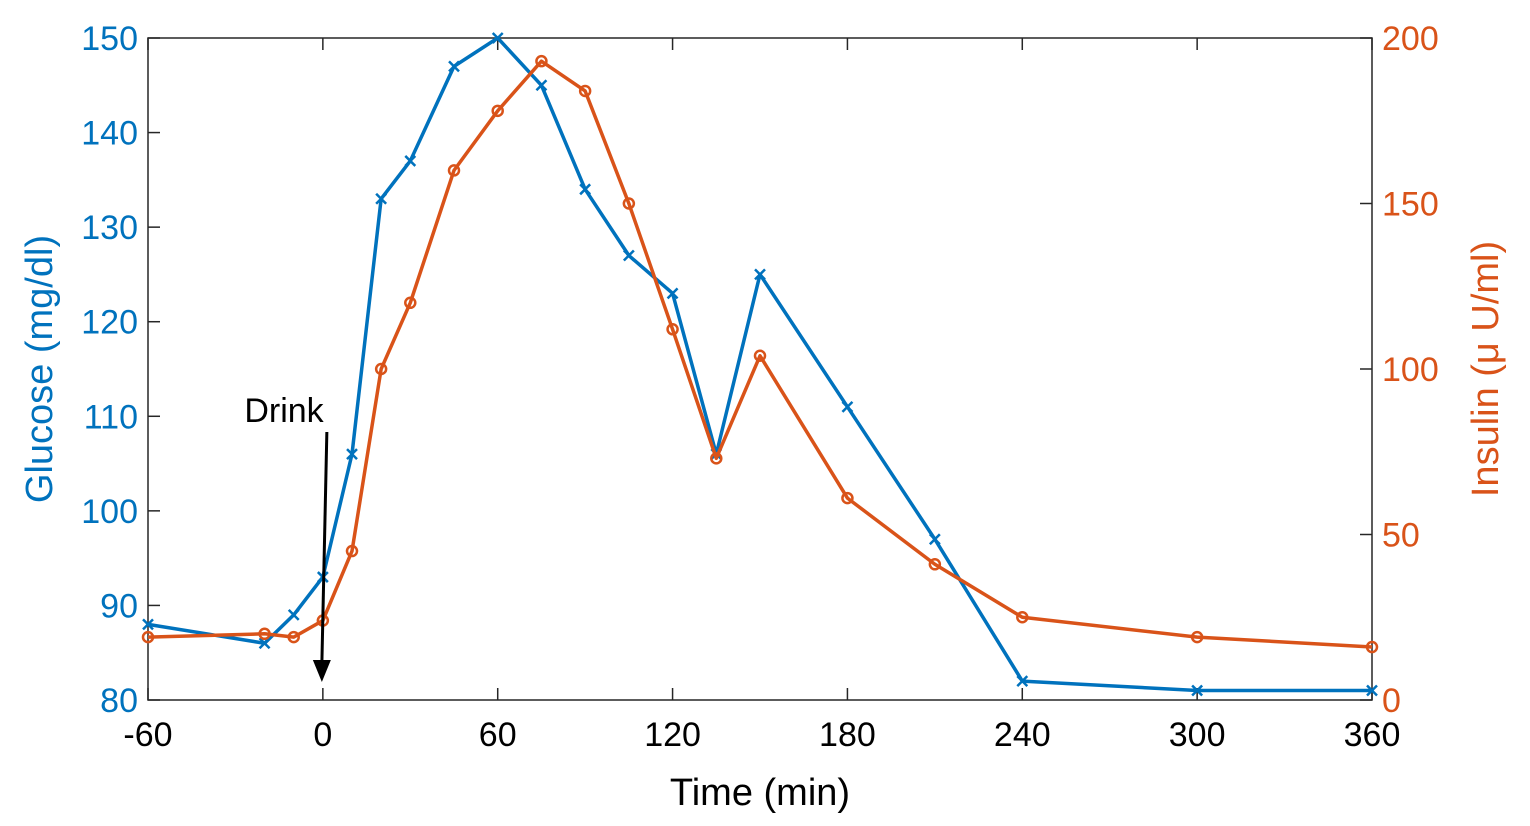  I want to click on drink-arrow-head, so click(321, 671).